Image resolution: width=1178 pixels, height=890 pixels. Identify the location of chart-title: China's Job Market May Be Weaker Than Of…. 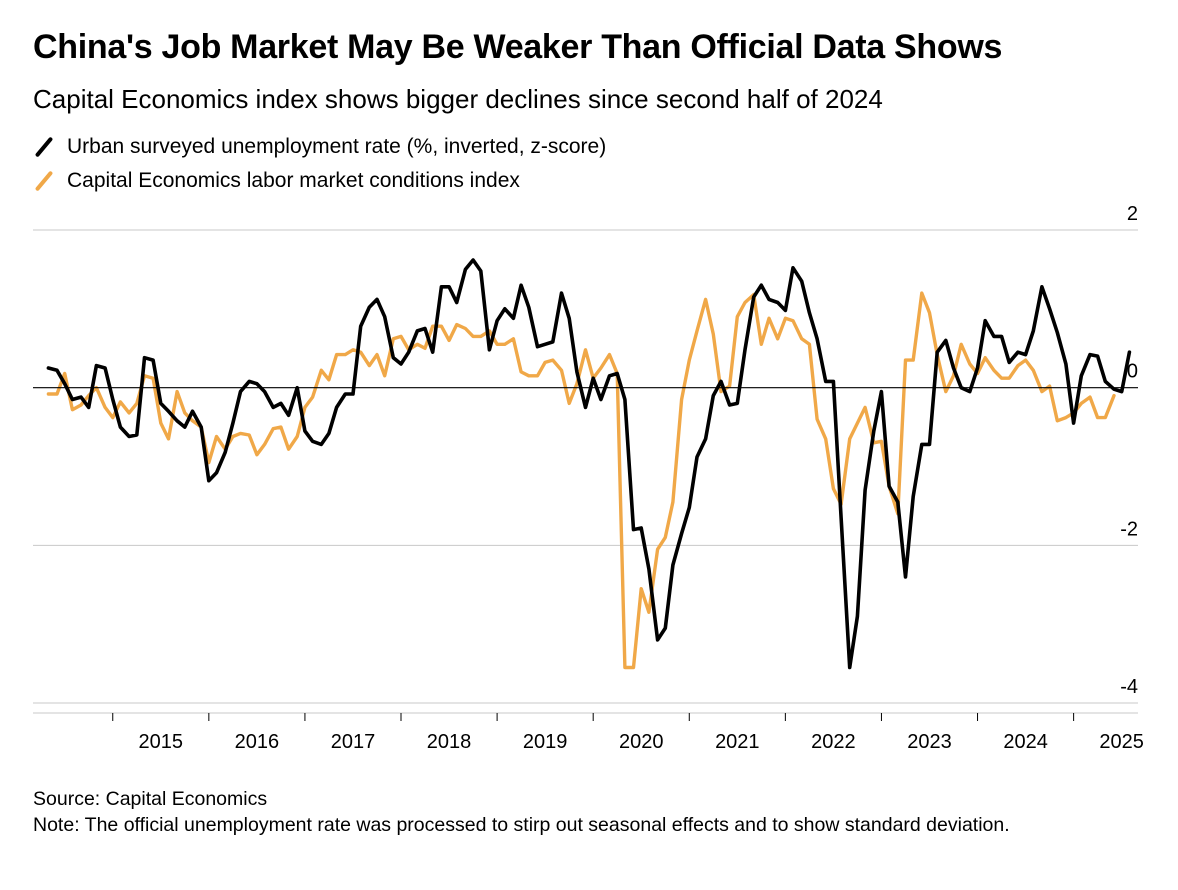
(518, 47).